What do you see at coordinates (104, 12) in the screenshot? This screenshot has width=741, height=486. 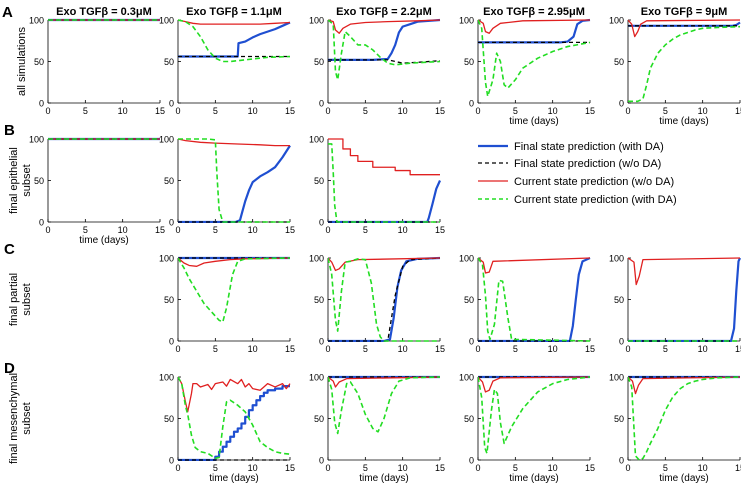 I see `column-title-1: Exo TGFβ = 0.3μM` at bounding box center [104, 12].